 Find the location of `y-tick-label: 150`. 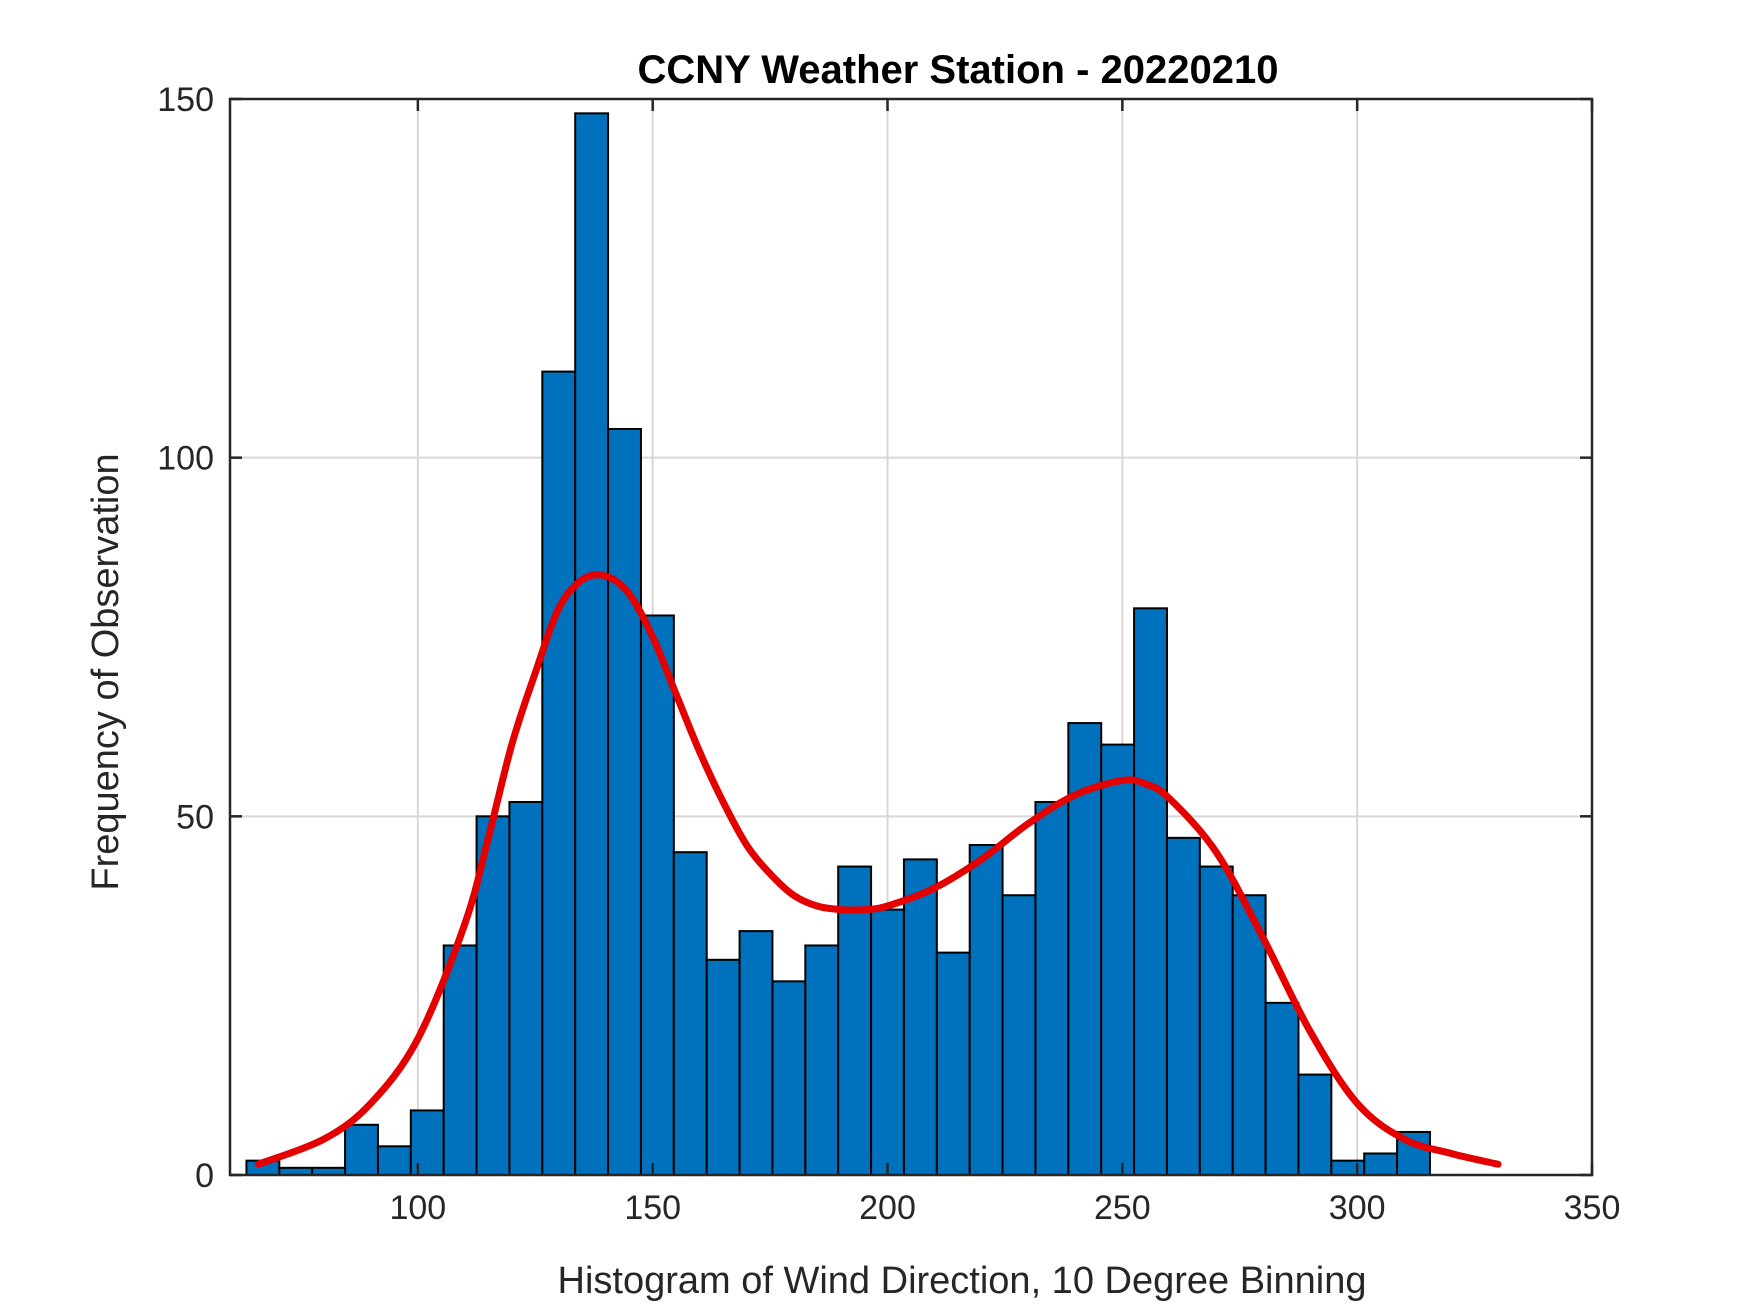

y-tick-label: 150 is located at coordinates (185, 100).